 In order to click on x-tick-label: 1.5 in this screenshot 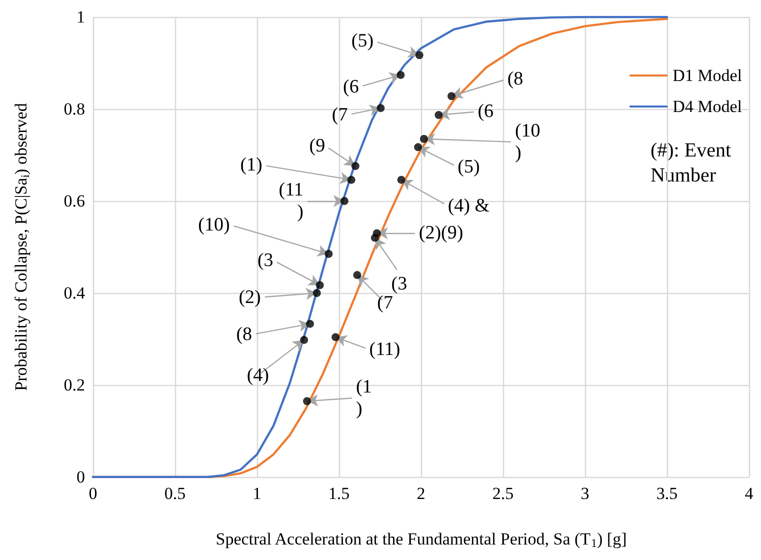, I will do `click(339, 493)`.